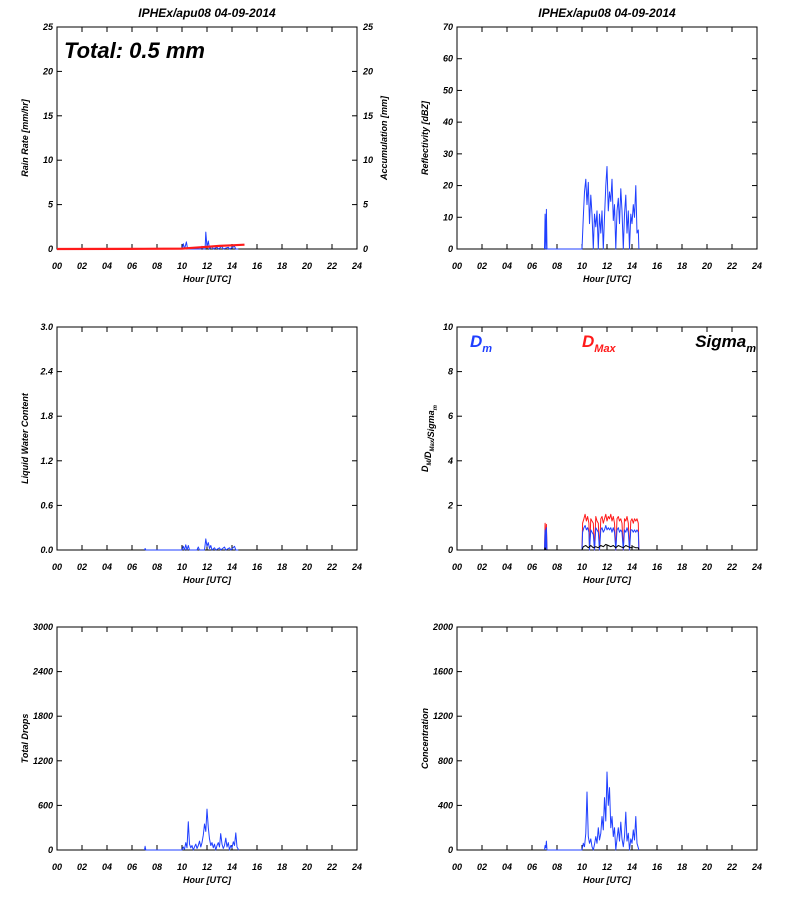 The height and width of the screenshot is (898, 794). What do you see at coordinates (365, 249) in the screenshot?
I see `y-right-tick-label: 0` at bounding box center [365, 249].